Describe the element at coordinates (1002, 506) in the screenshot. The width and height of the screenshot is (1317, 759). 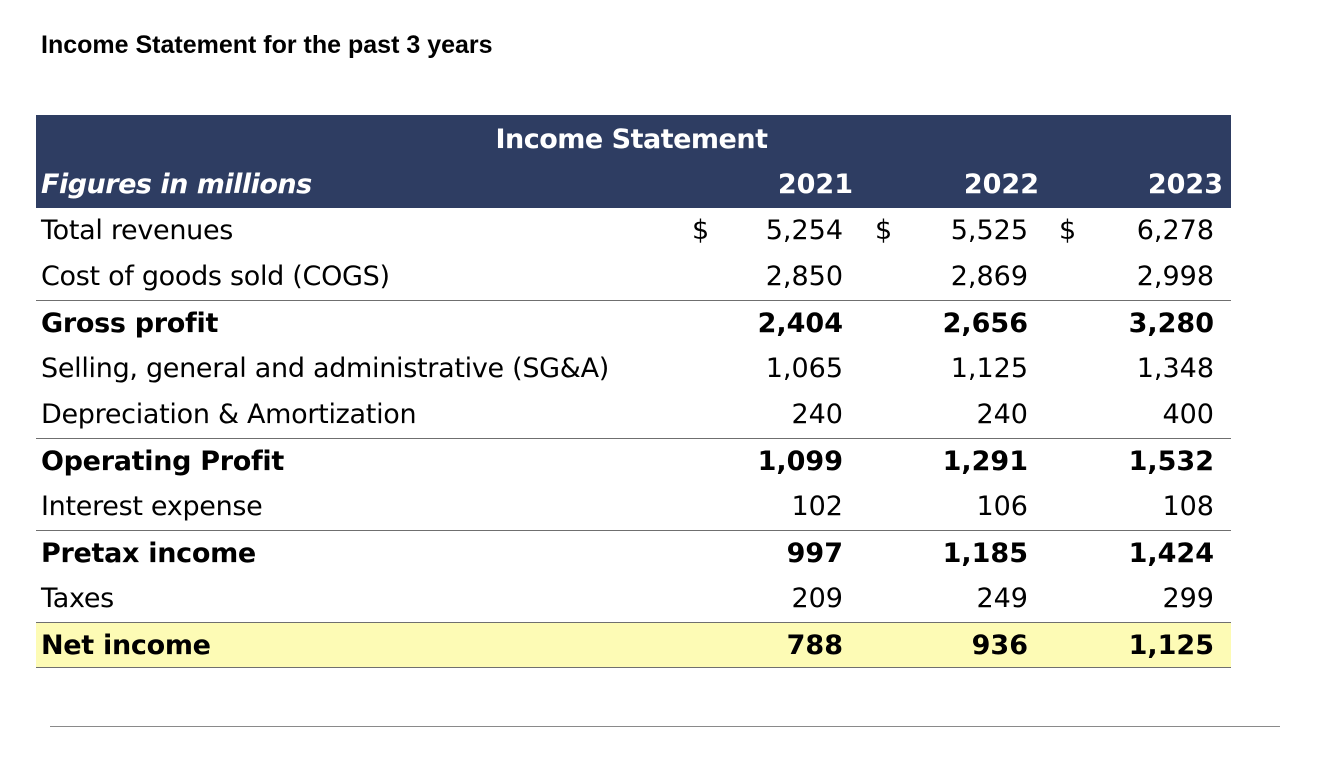
I see `value-2022: 106` at that location.